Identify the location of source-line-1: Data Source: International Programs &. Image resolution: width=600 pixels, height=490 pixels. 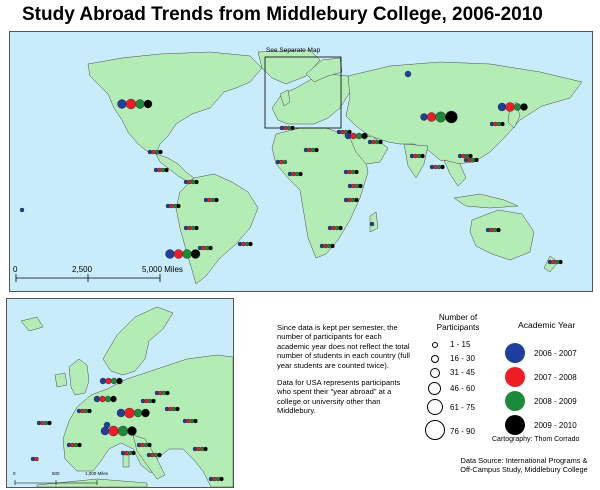
(524, 460).